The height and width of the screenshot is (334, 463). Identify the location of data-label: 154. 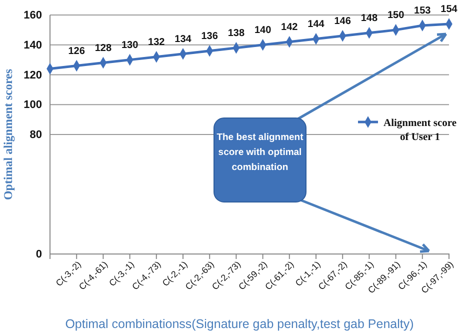
(449, 9).